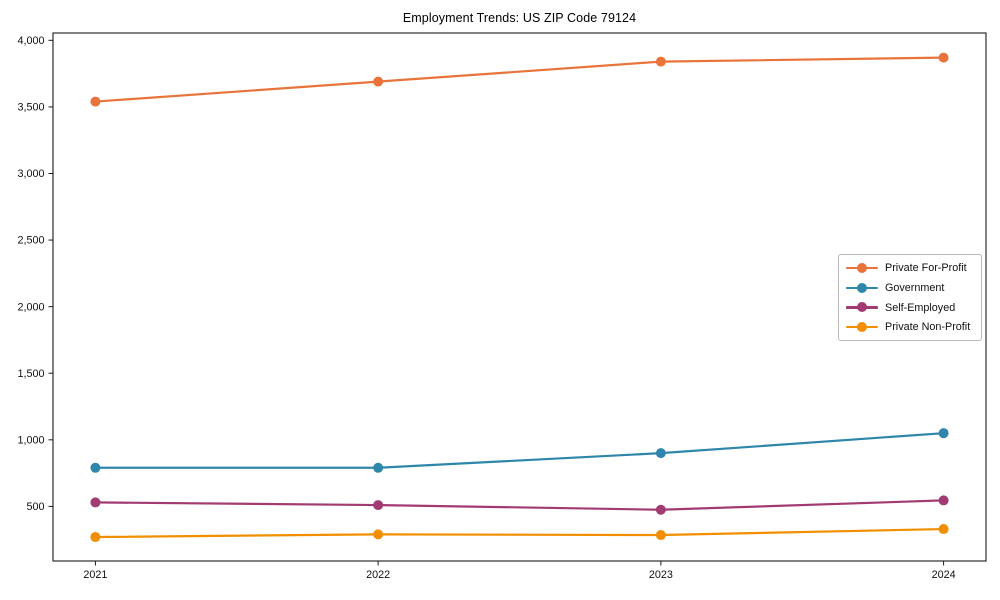 The height and width of the screenshot is (600, 1000). I want to click on series-line-self-employed, so click(519, 505).